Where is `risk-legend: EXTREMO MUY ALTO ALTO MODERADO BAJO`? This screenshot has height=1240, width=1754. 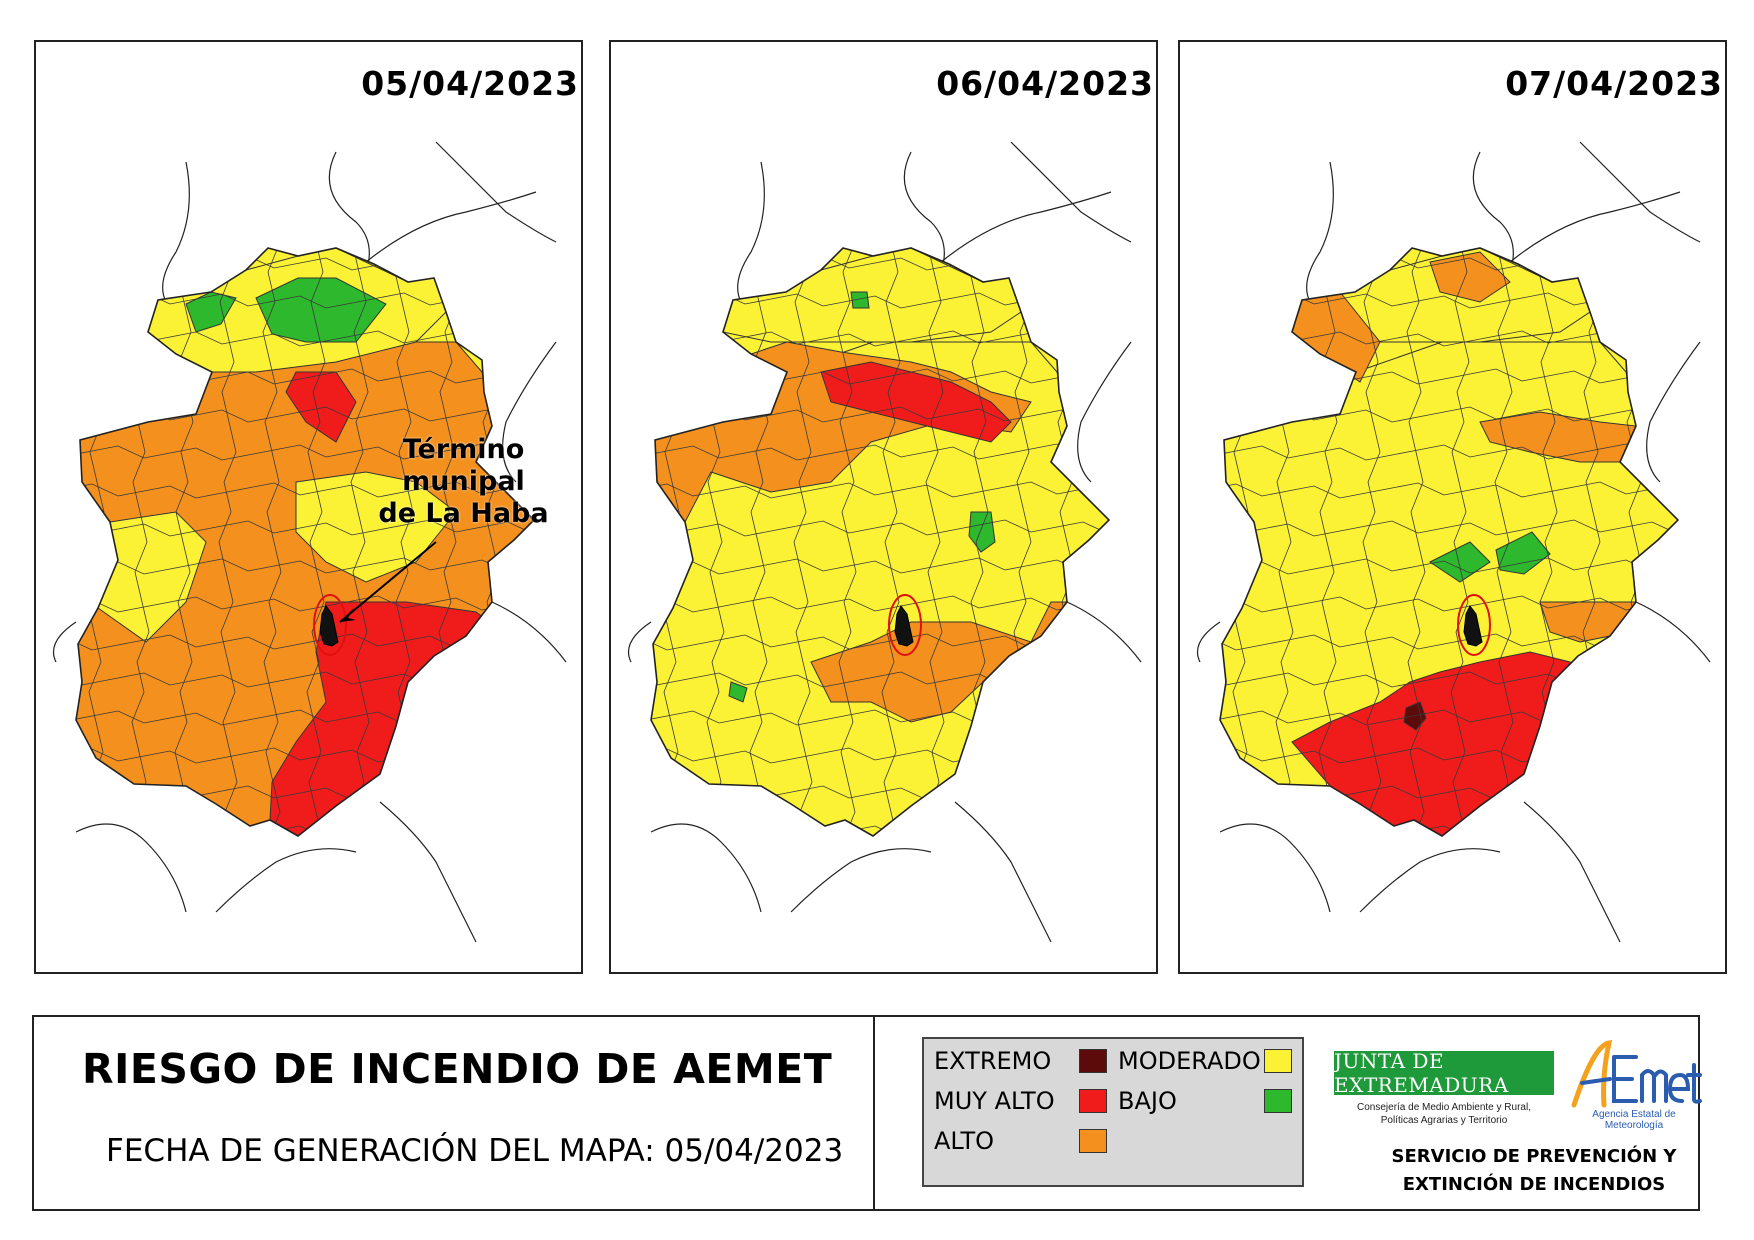 risk-legend: EXTREMO MUY ALTO ALTO MODERADO BAJO is located at coordinates (1113, 1112).